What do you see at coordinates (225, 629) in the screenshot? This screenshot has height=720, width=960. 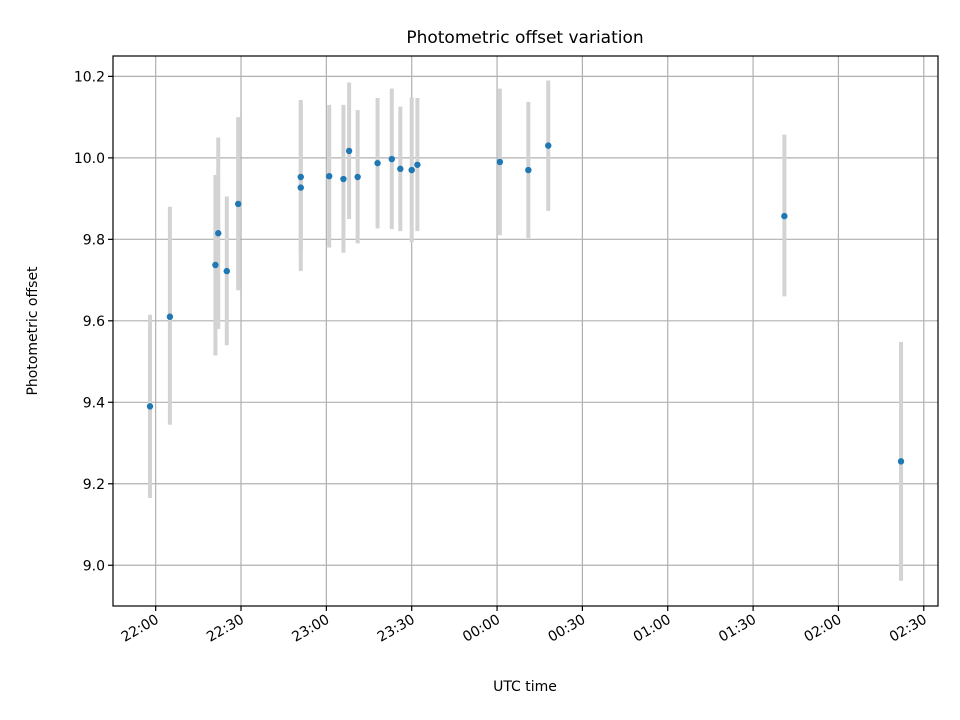 I see `x-tick-label: 22:30` at bounding box center [225, 629].